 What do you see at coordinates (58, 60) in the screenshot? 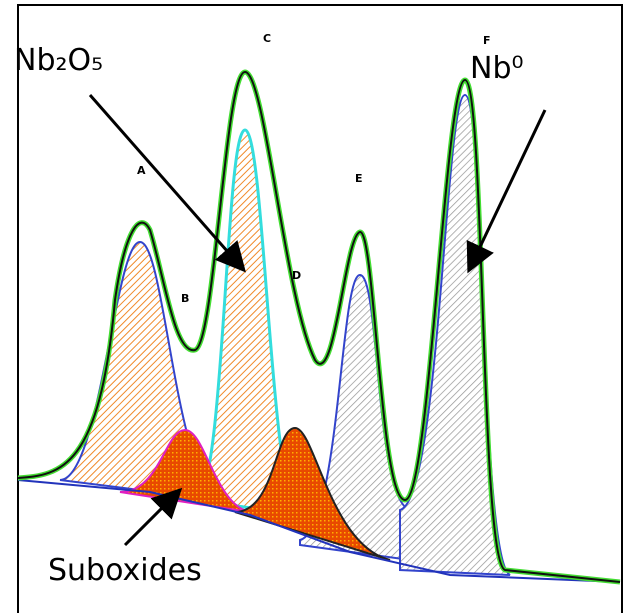
I see `oxide-label: Nb₂O₅` at bounding box center [58, 60].